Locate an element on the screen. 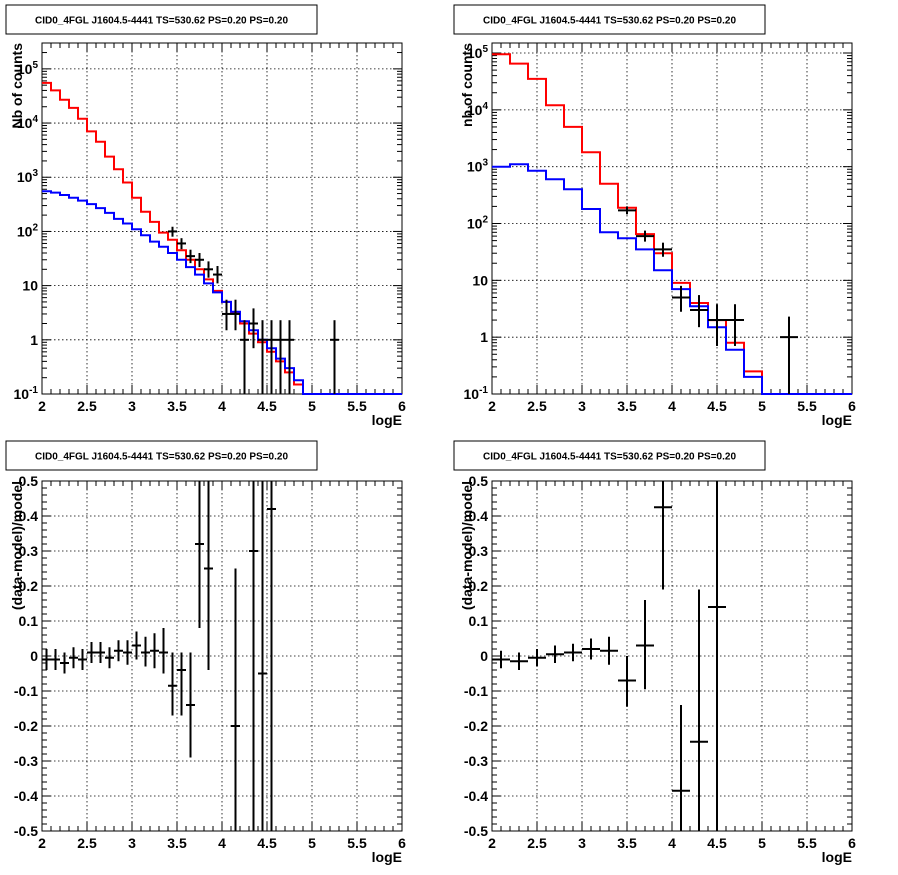 The width and height of the screenshot is (898, 875). x-tick-label: 2 is located at coordinates (42, 406).